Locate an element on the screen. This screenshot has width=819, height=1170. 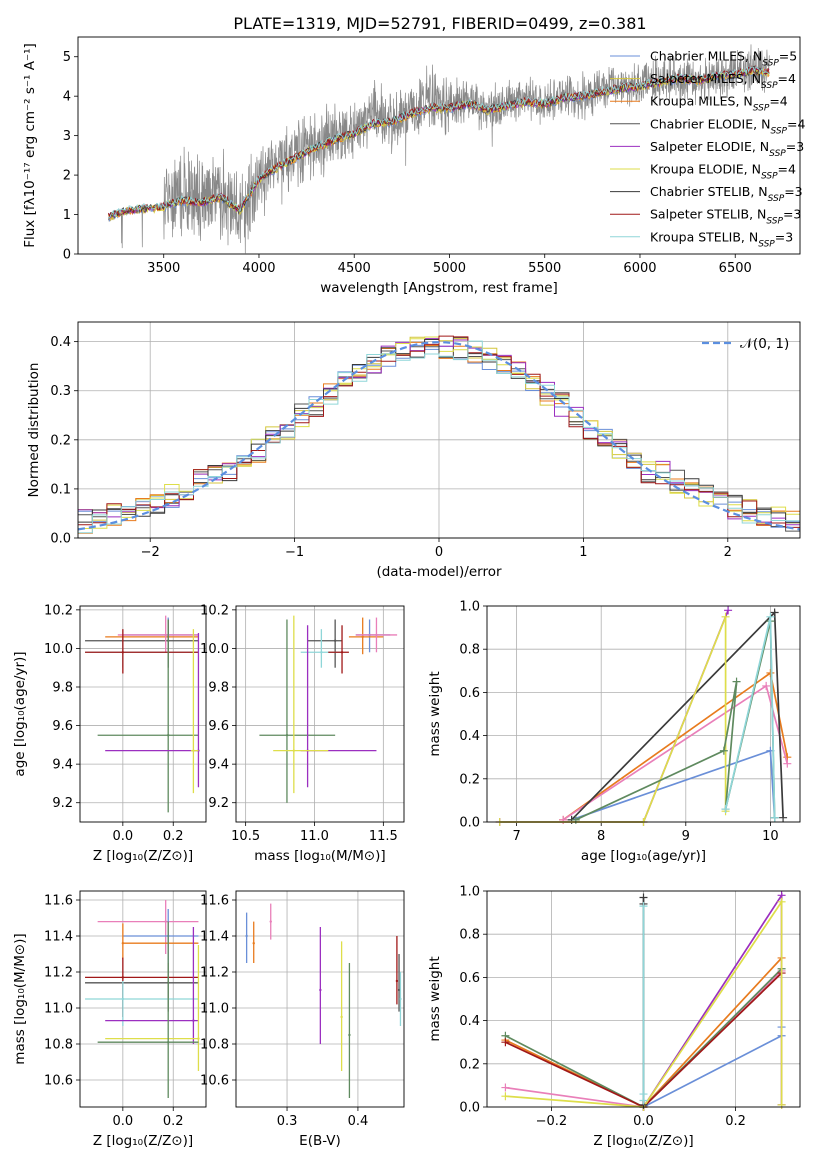
y-tick-label: 9.2 is located at coordinates (62, 803).